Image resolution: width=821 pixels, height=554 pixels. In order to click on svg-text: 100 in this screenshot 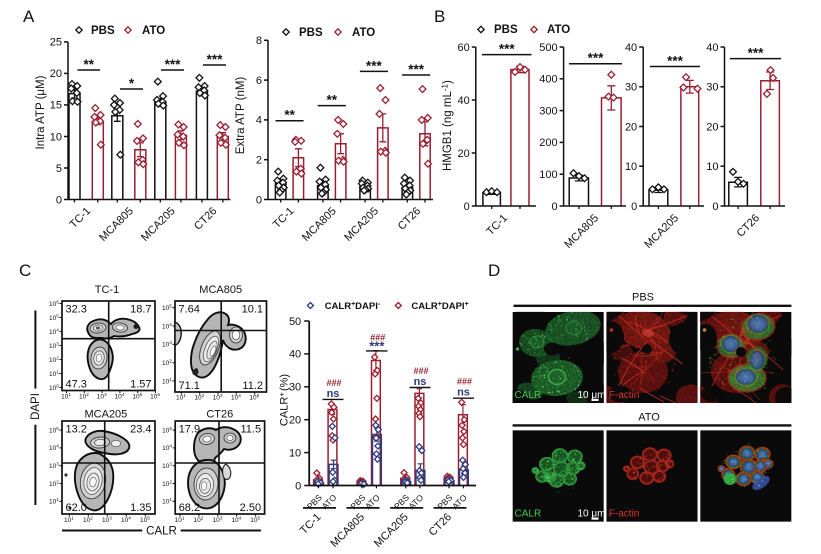, I will do `click(548, 175)`.